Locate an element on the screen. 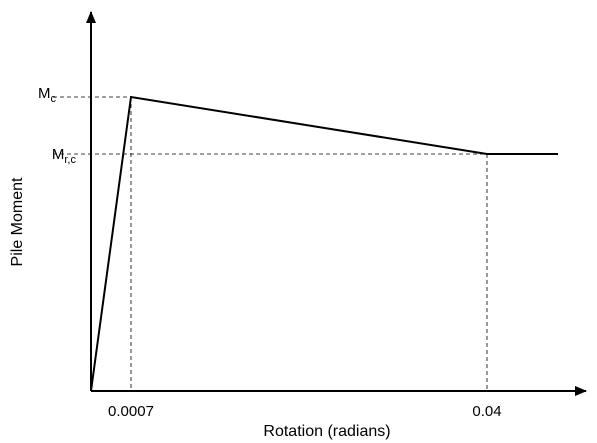 This screenshot has width=597, height=443. x-axis-title: Rotation (radians) is located at coordinates (326, 431).